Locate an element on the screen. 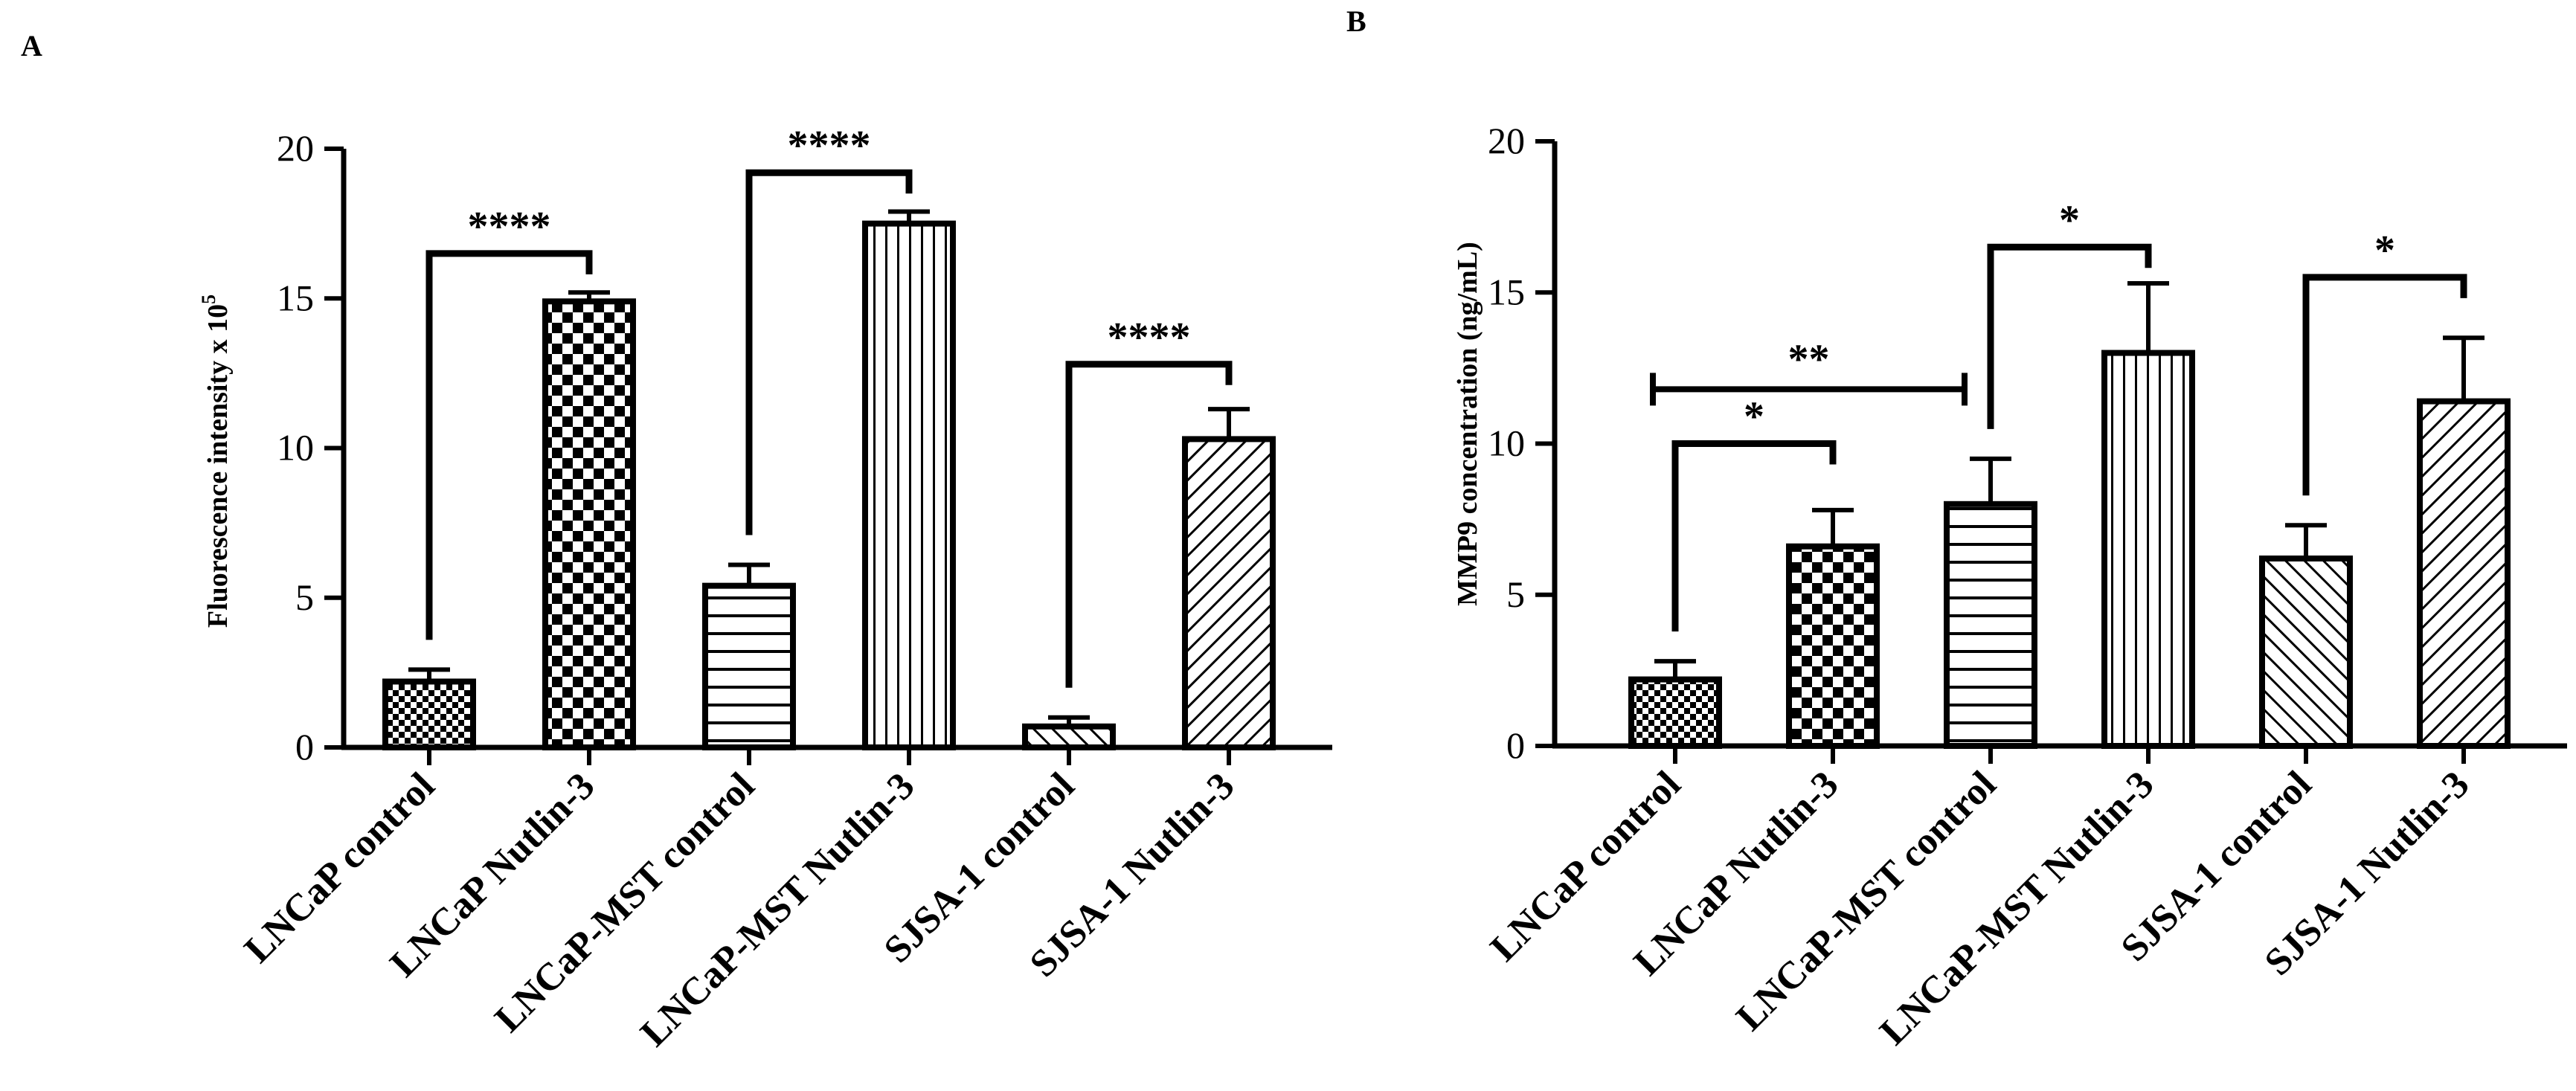 The width and height of the screenshot is (2576, 1091). y-axis-label: MMP9 concentration (ng/mL) is located at coordinates (1467, 424).